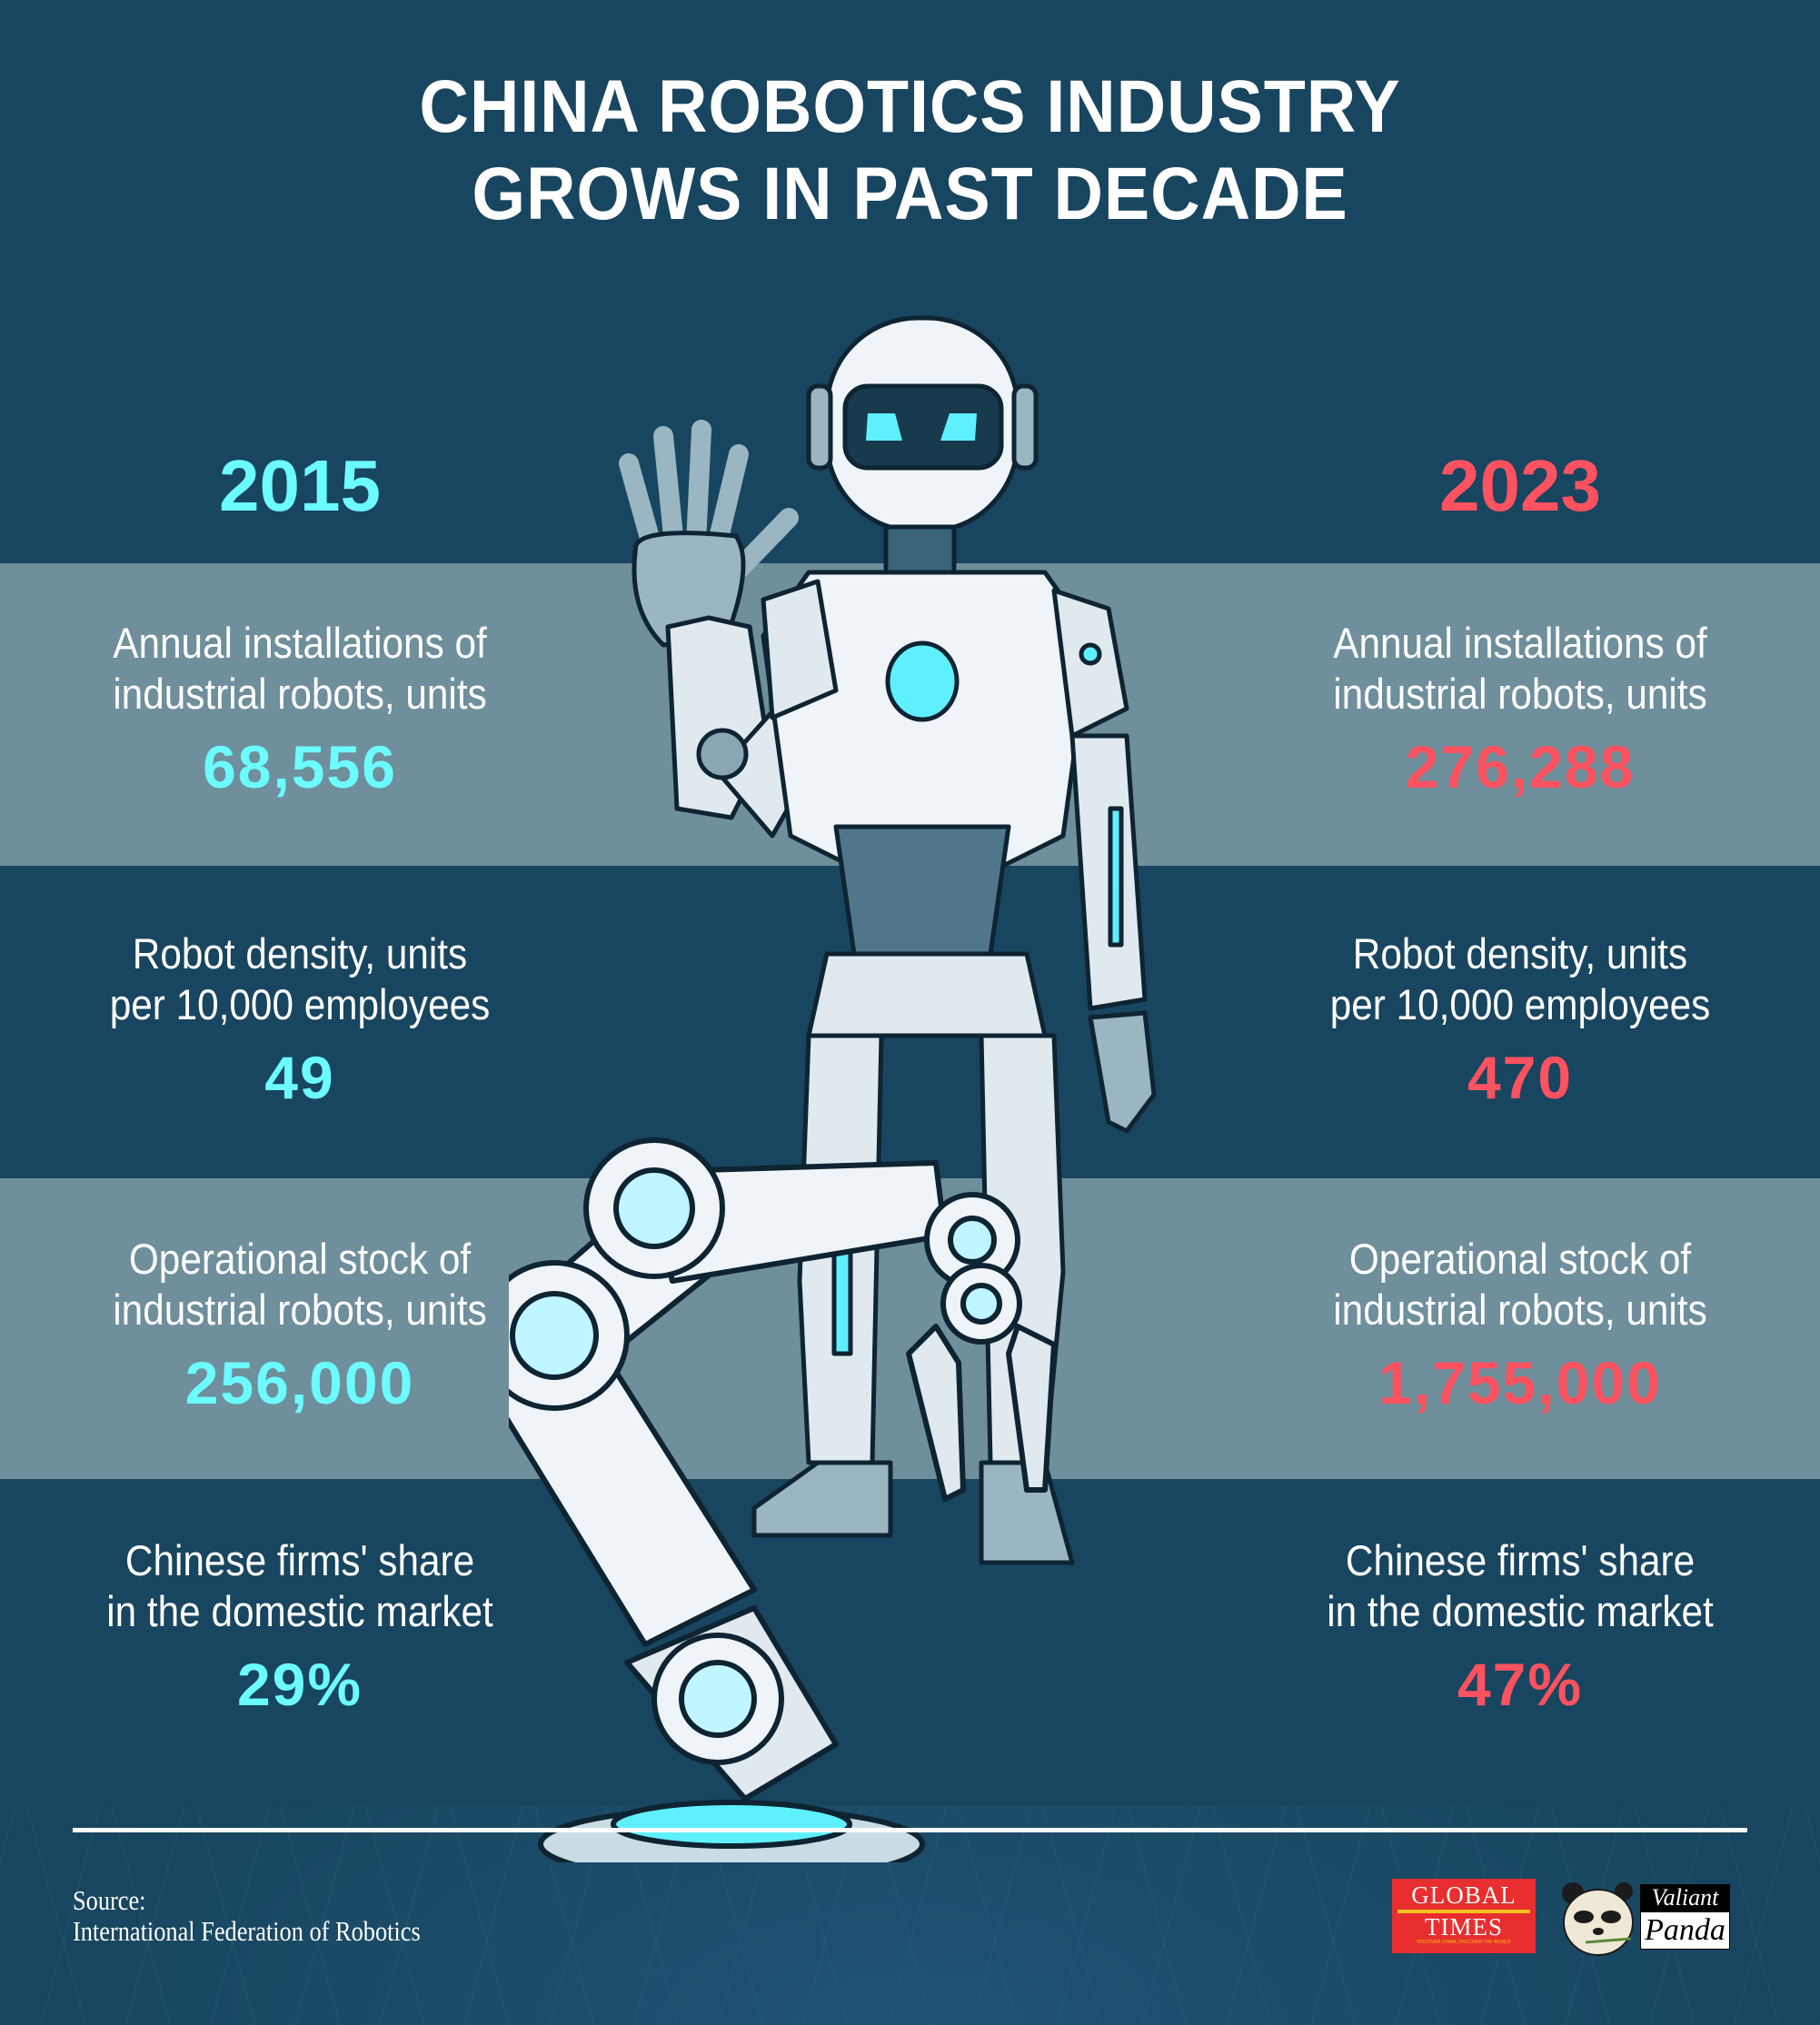 The image size is (1820, 2025). What do you see at coordinates (1521, 1077) in the screenshot?
I see `metric-value: 470` at bounding box center [1521, 1077].